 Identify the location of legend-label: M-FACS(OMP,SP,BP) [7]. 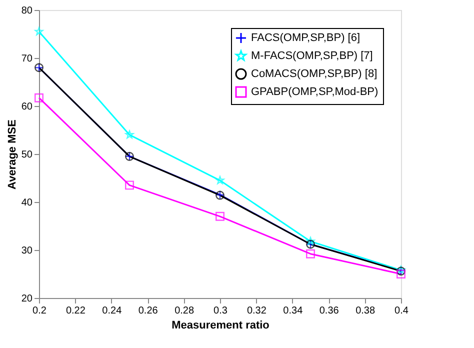
(312, 56).